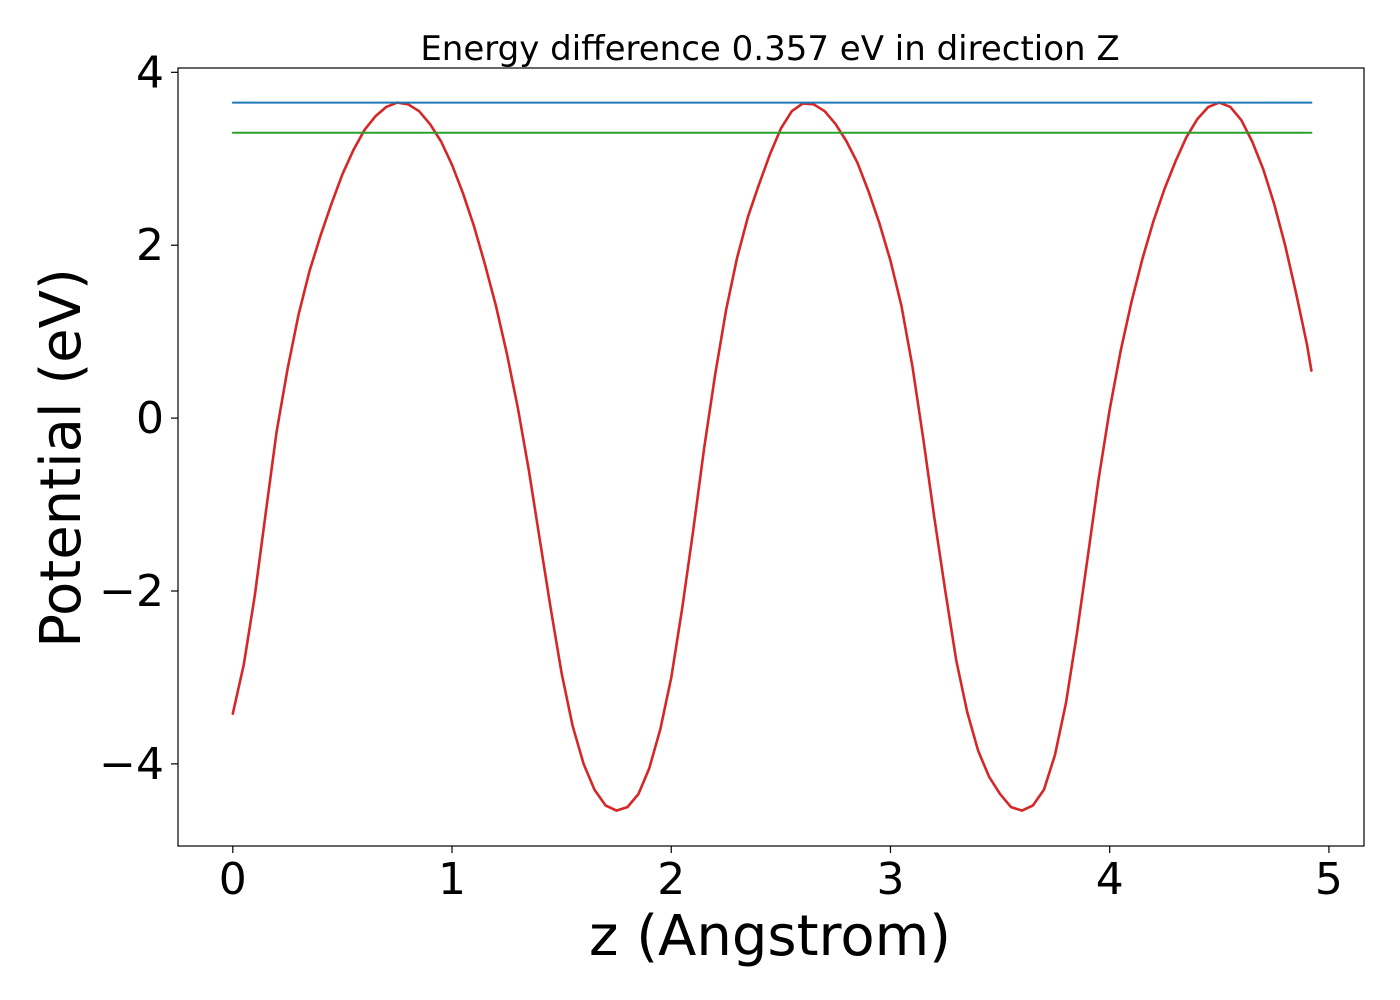 The width and height of the screenshot is (1400, 1000). Describe the element at coordinates (150, 72) in the screenshot. I see `y-tick-label: 4` at that location.